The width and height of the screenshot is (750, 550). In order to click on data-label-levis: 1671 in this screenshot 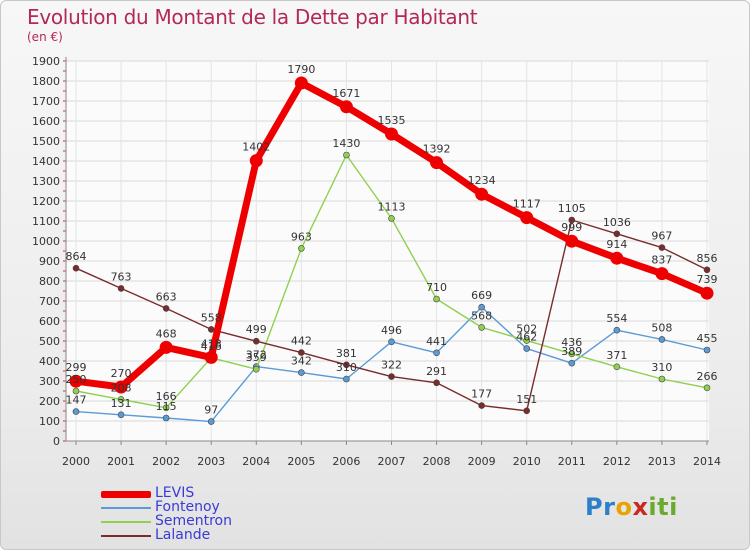, I will do `click(346, 93)`.